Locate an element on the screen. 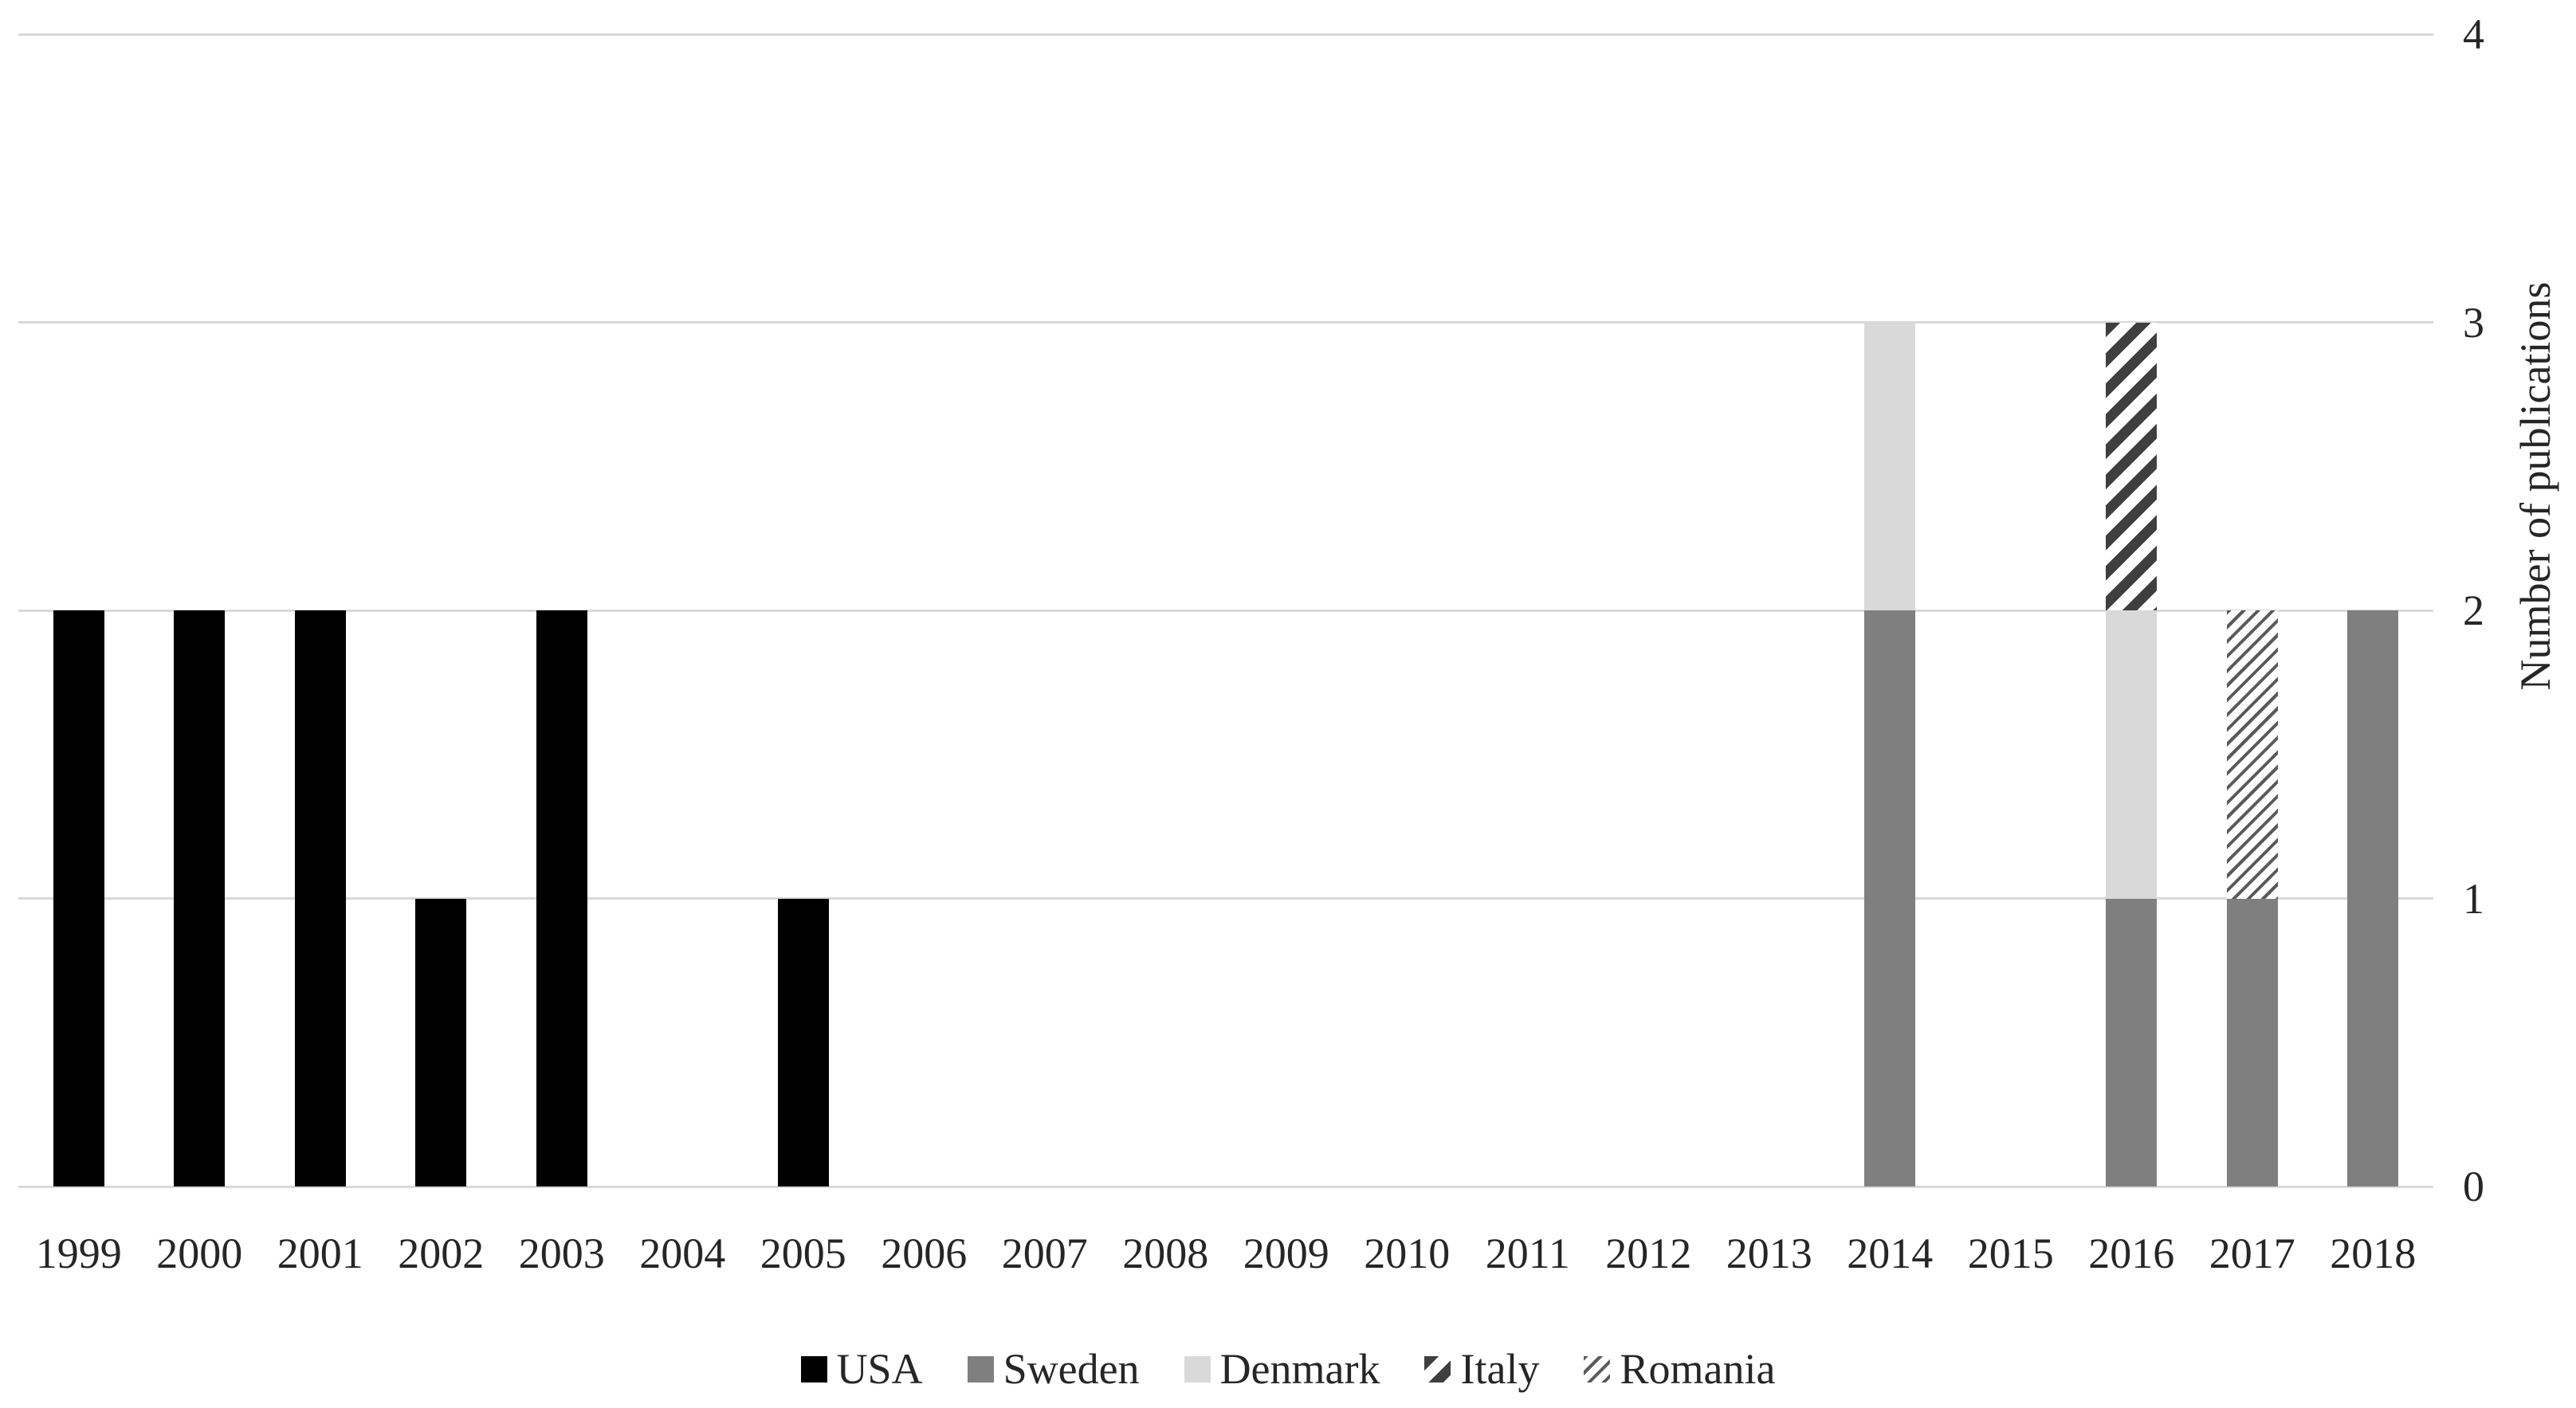  x-tick-label-2012: 2012 is located at coordinates (1649, 1253).